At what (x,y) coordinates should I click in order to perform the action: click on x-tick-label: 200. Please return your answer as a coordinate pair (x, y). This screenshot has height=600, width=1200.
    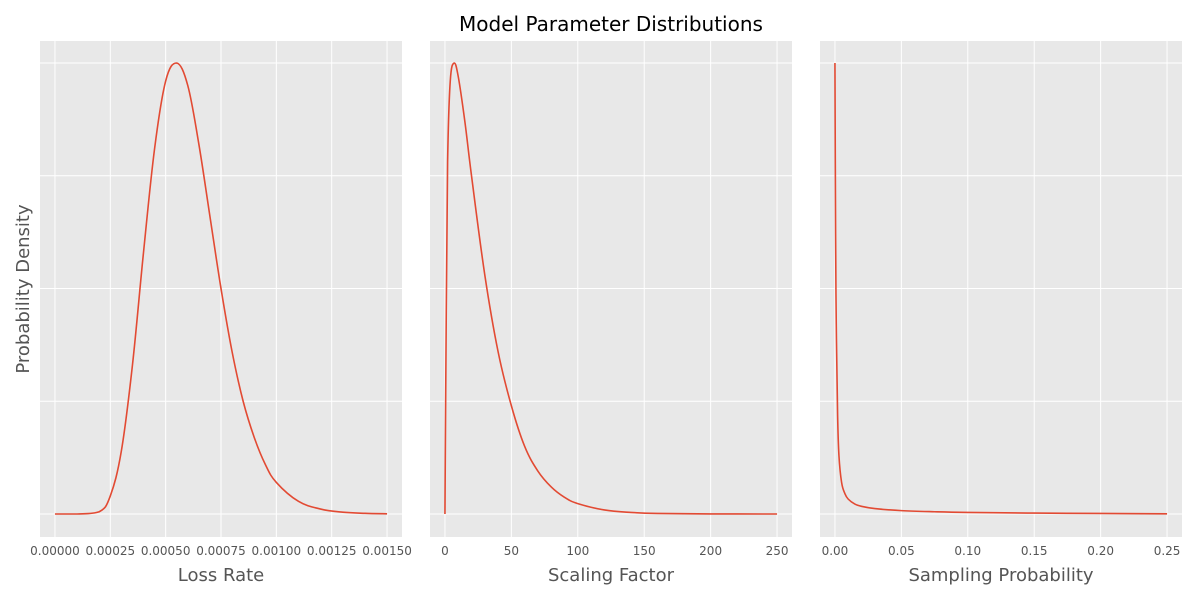
    Looking at the image, I should click on (710, 551).